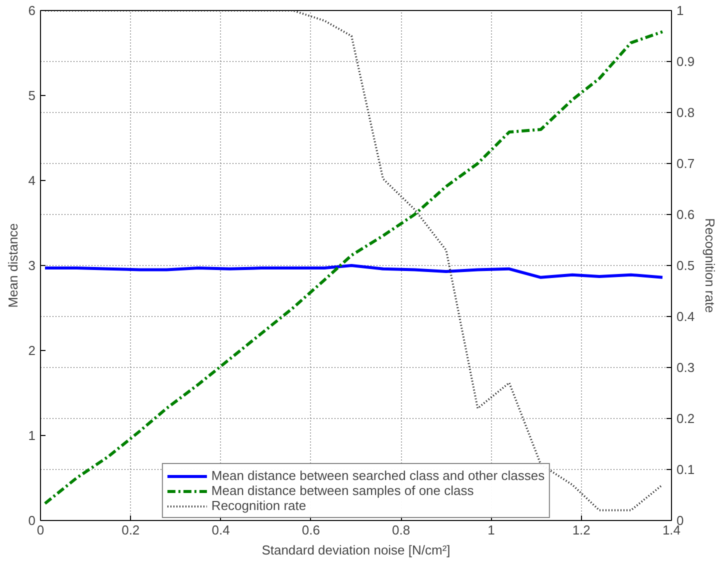  I want to click on y-tick-label: 0, so click(32, 520).